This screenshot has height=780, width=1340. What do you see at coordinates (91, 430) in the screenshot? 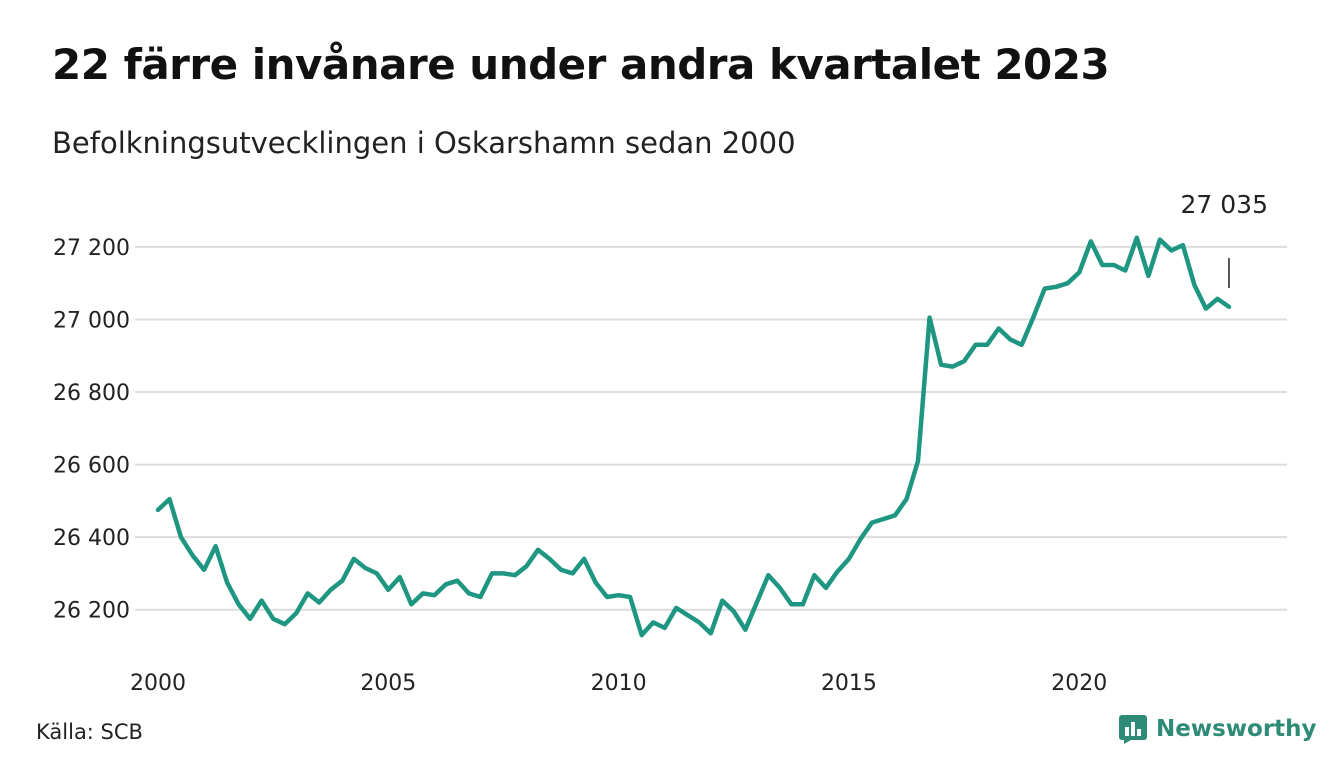
I see `y-axis-ticks: 26 200 26 400 26 600 26 800 27 000 27 200` at bounding box center [91, 430].